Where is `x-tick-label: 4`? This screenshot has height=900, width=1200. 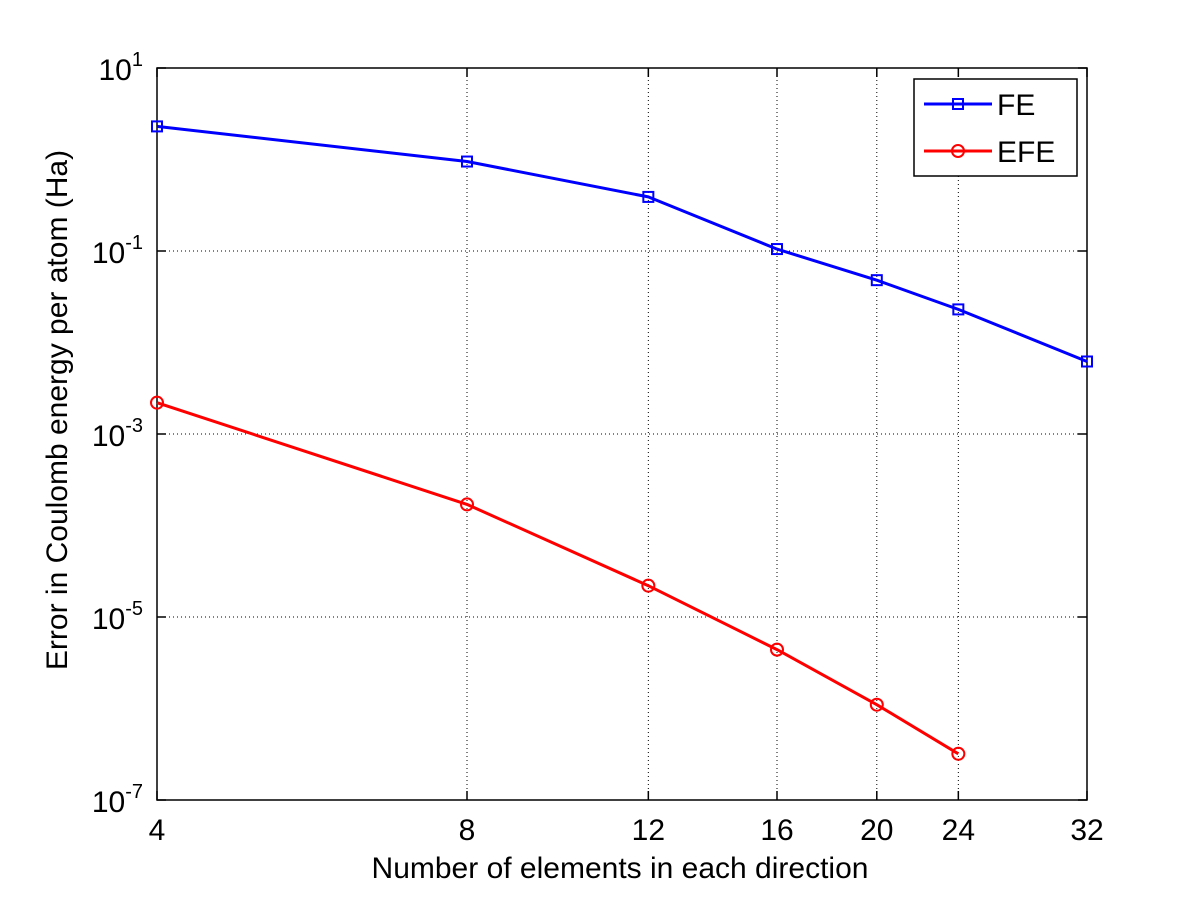 x-tick-label: 4 is located at coordinates (157, 830).